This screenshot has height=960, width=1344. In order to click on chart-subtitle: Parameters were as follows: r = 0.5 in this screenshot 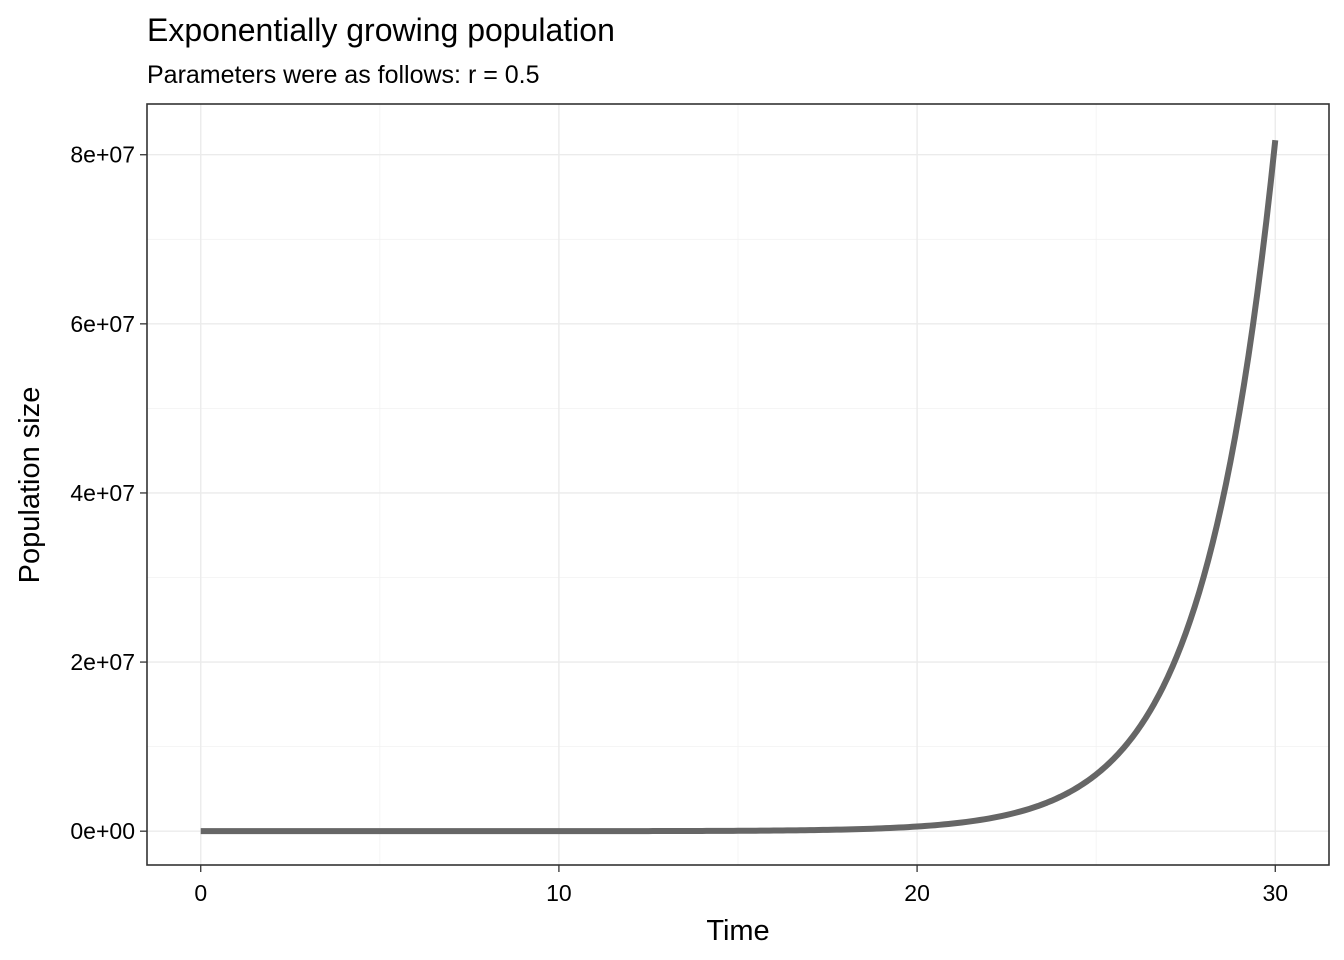, I will do `click(343, 75)`.